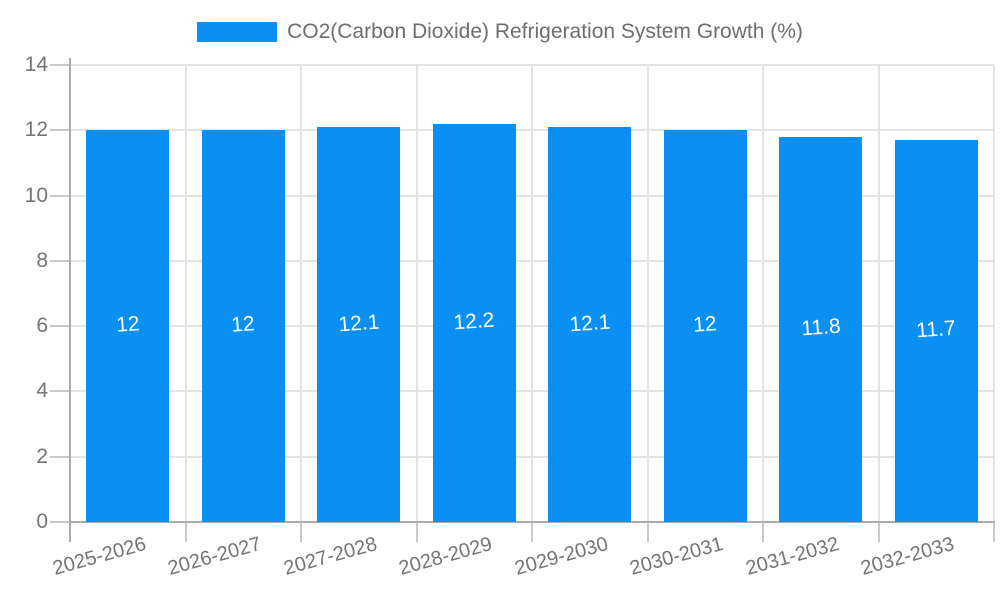 This screenshot has height=600, width=1000. I want to click on x-axis-label: 2026-2027, so click(214, 556).